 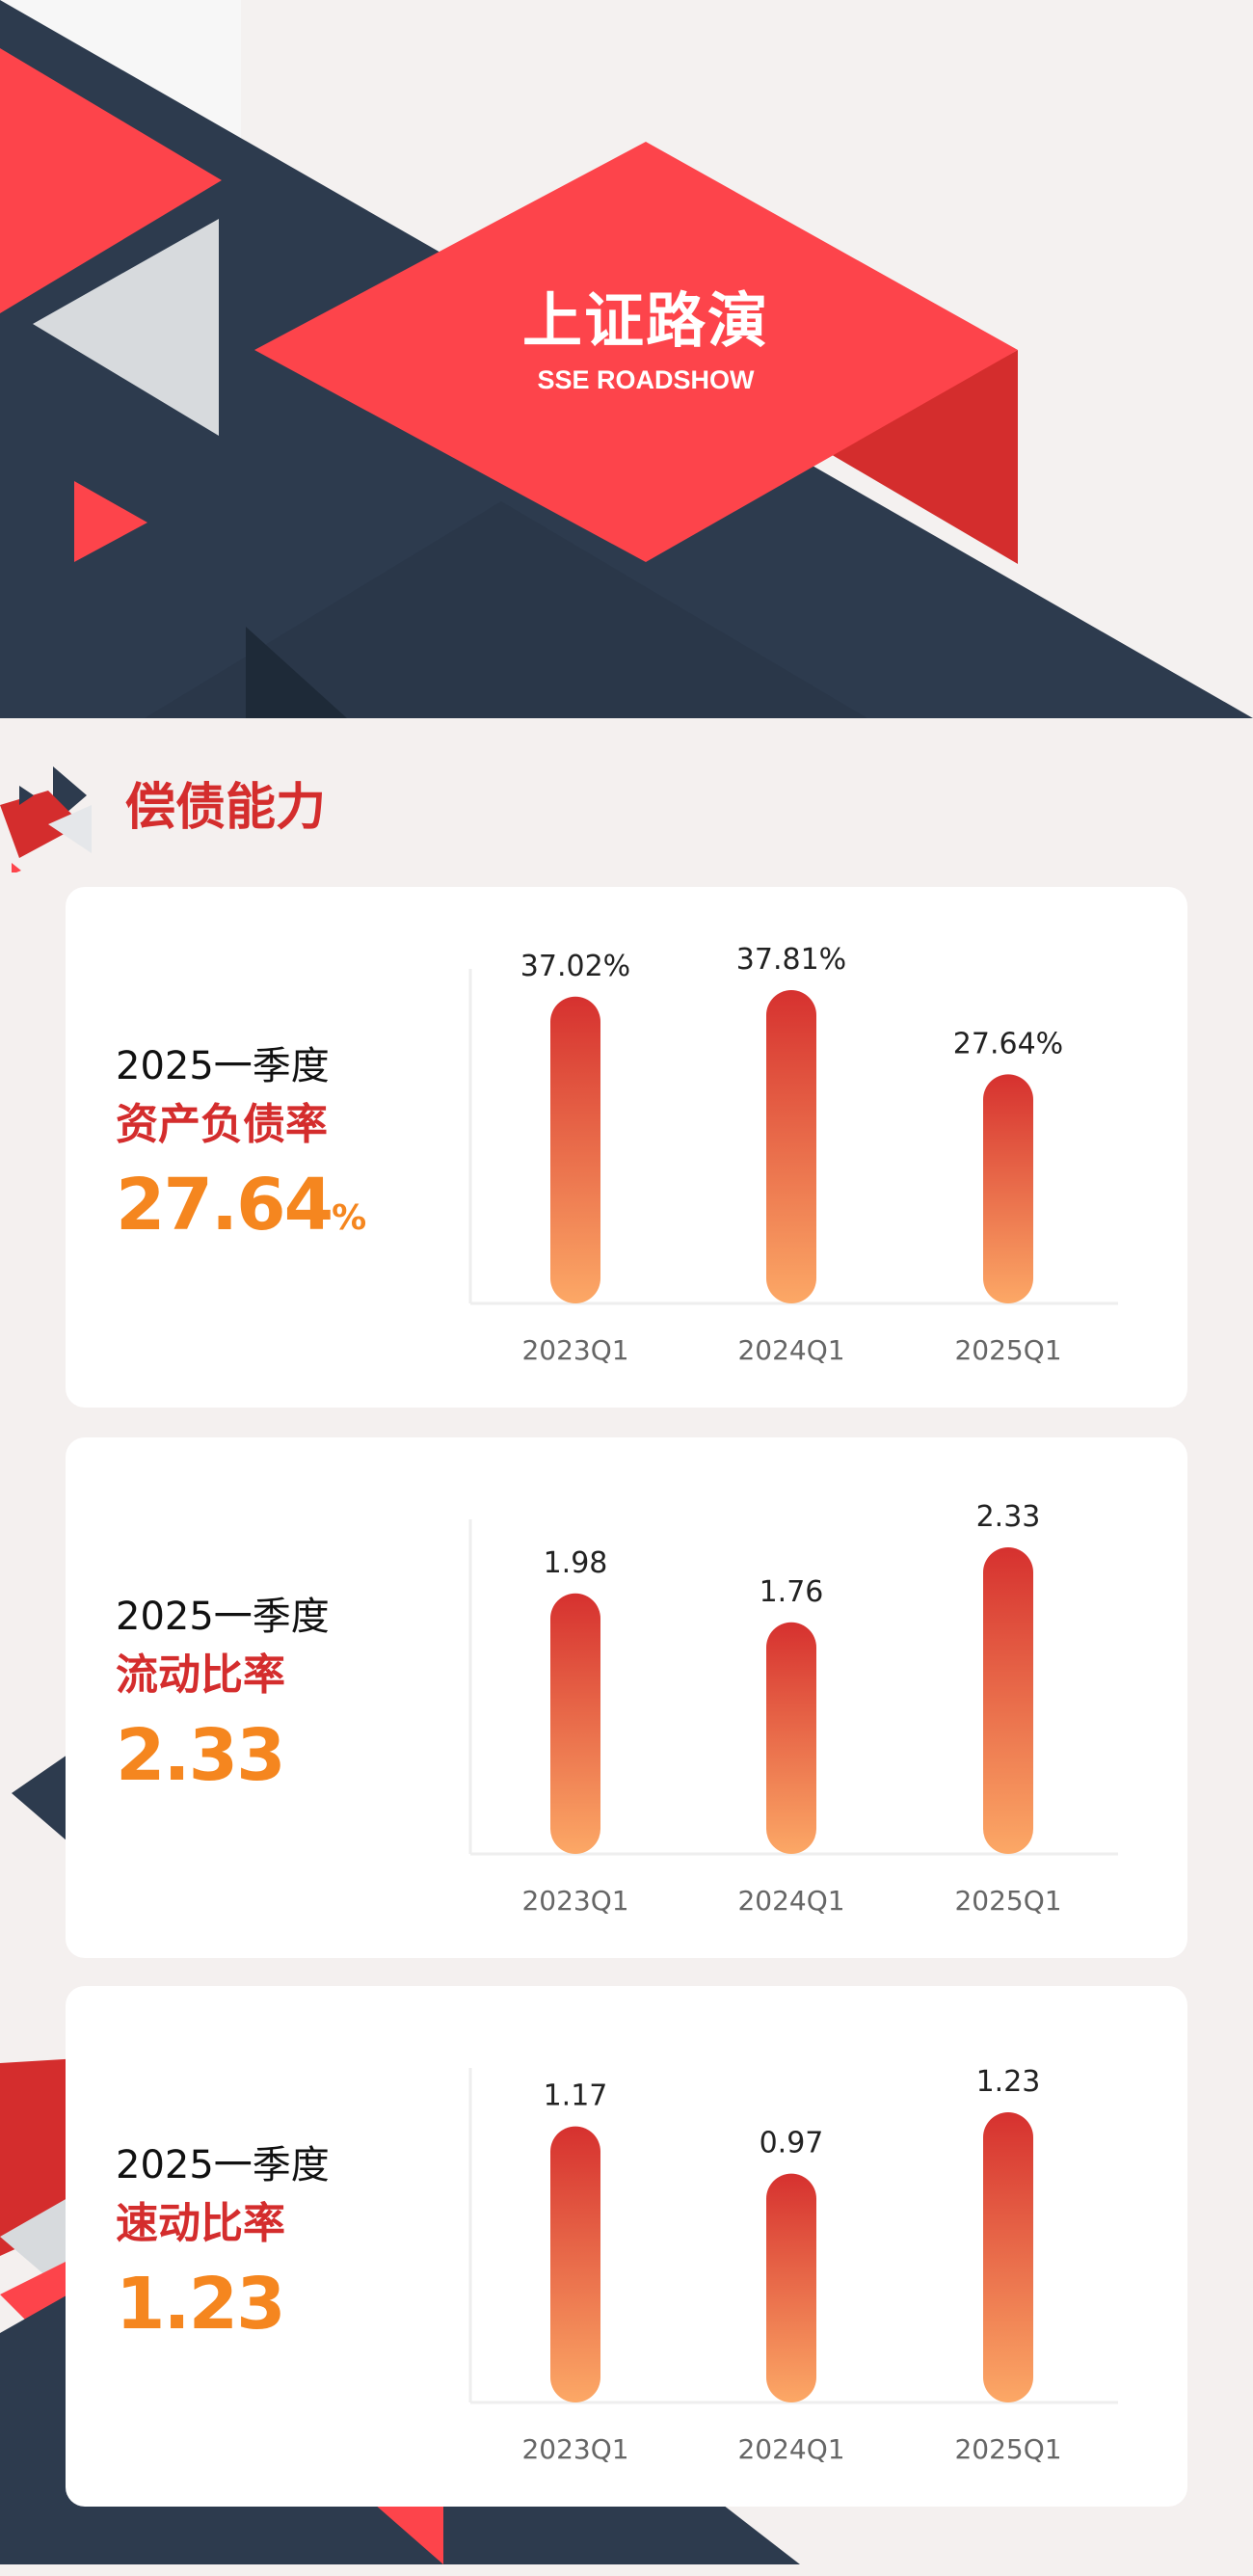 I want to click on data-label: 0.97, so click(x=792, y=2143).